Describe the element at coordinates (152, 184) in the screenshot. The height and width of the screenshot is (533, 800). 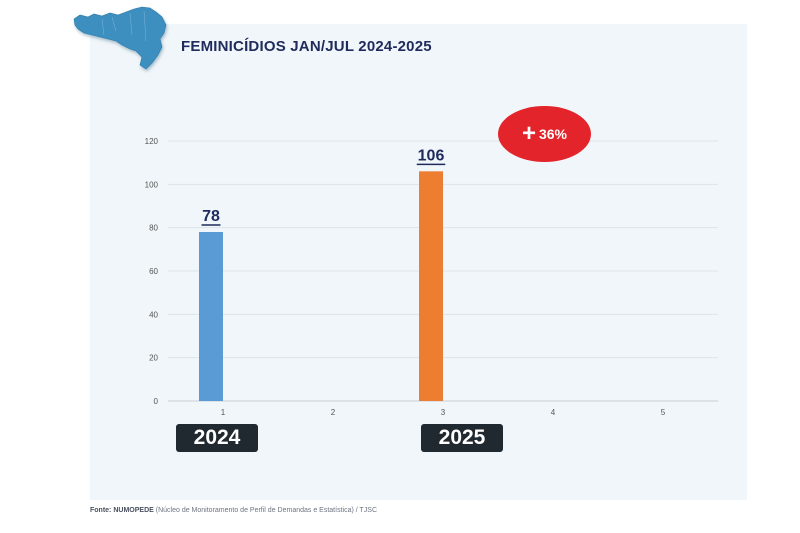
I see `y-tick-label: 100` at that location.